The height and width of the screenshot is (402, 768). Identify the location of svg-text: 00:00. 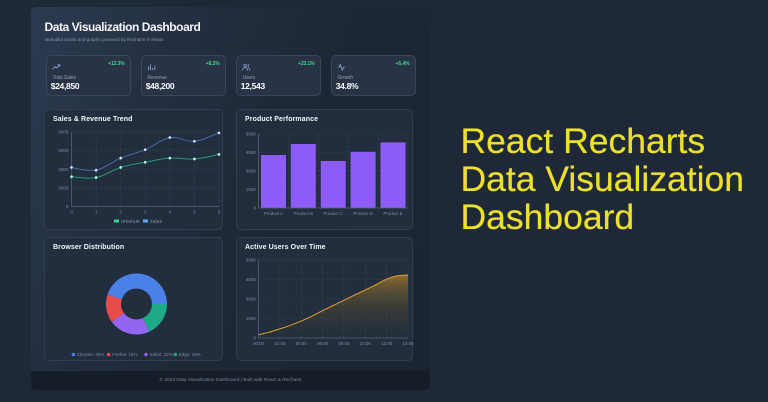
(259, 343).